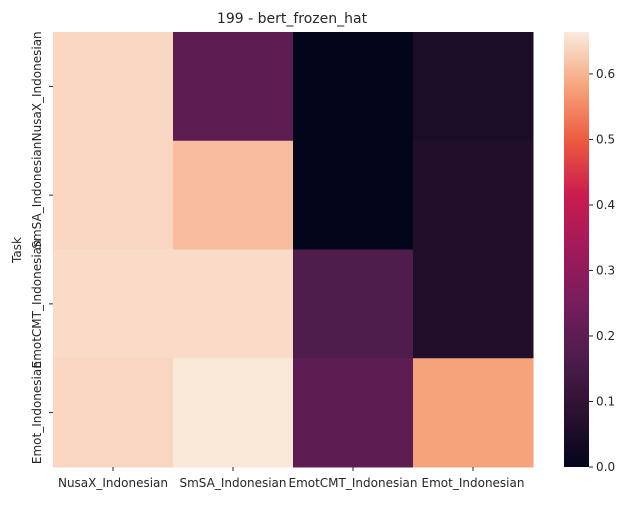 The height and width of the screenshot is (530, 628). What do you see at coordinates (605, 205) in the screenshot?
I see `colorbar-tick-label: 0.4` at bounding box center [605, 205].